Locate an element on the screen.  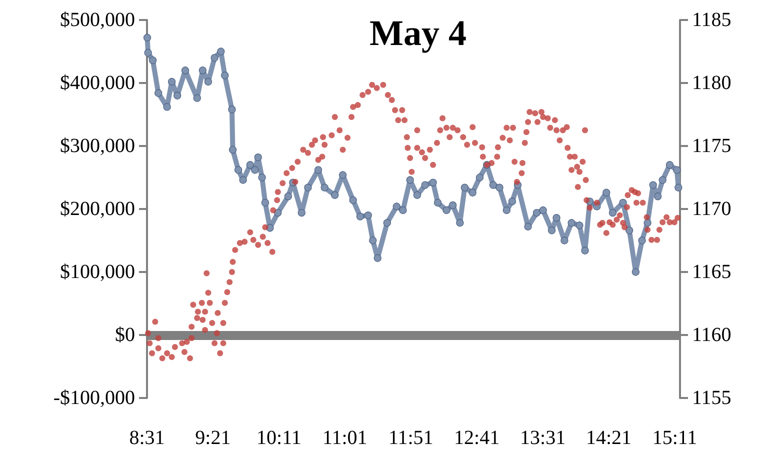
x-tick-label: 9:21 is located at coordinates (213, 438).